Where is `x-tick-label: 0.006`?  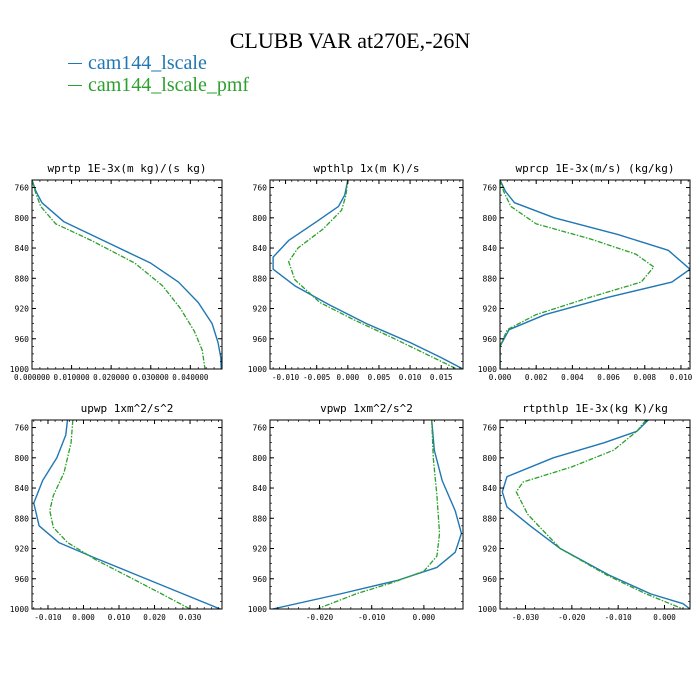 x-tick-label: 0.006 is located at coordinates (608, 377).